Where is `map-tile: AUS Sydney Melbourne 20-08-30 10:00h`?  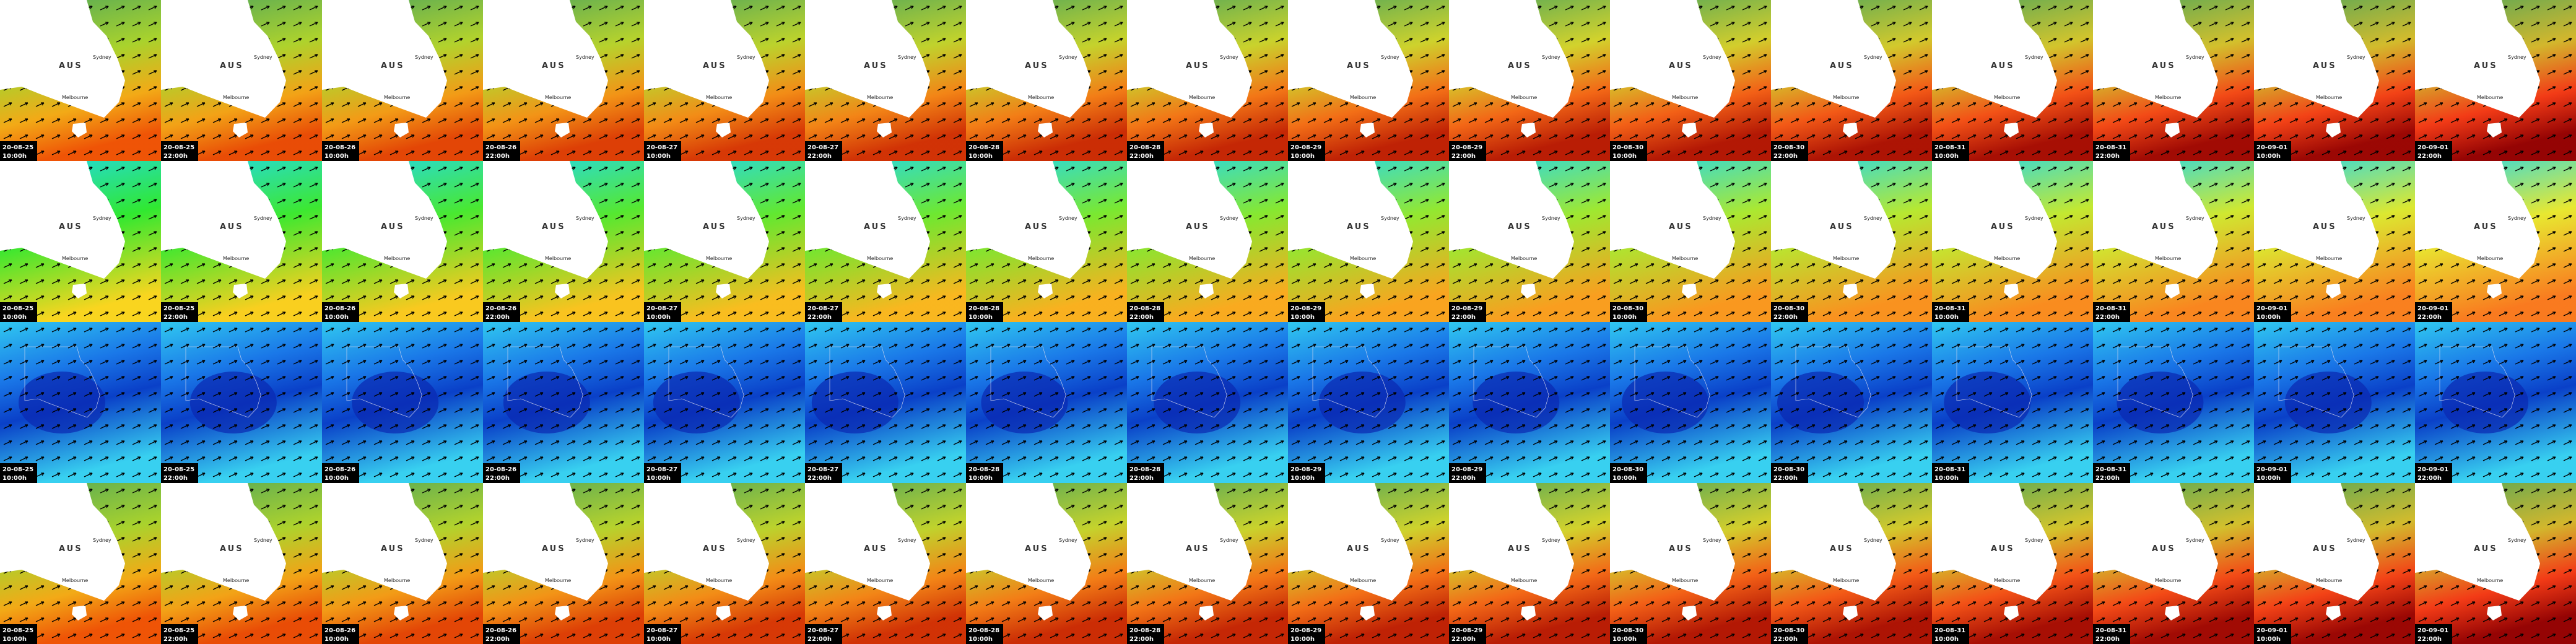
map-tile: AUS Sydney Melbourne 20-08-30 10:00h is located at coordinates (1690, 563).